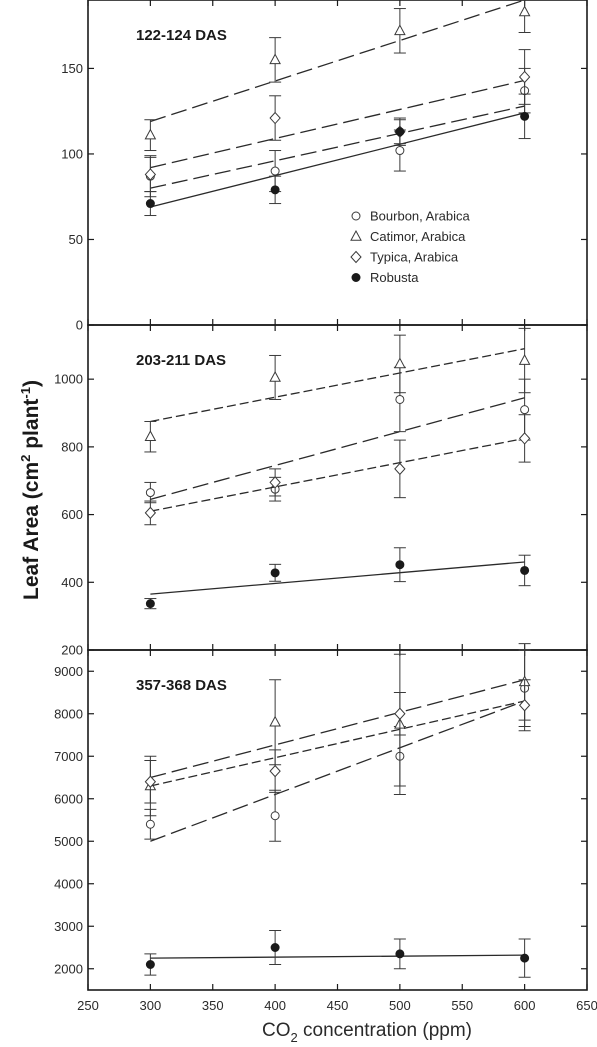  What do you see at coordinates (68, 379) in the screenshot?
I see `y-tick-label: 1000` at bounding box center [68, 379].